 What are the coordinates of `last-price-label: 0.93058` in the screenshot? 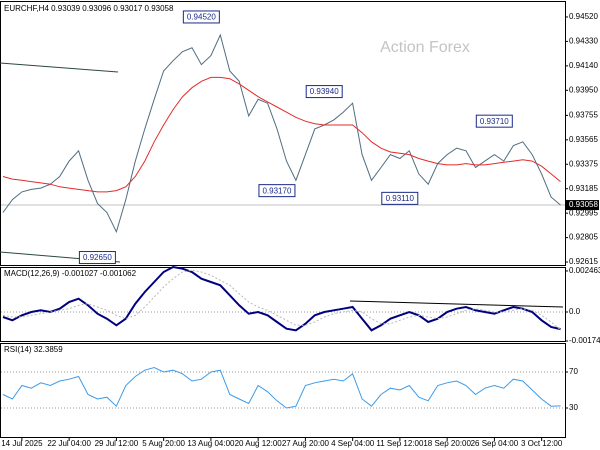 It's located at (583, 204).